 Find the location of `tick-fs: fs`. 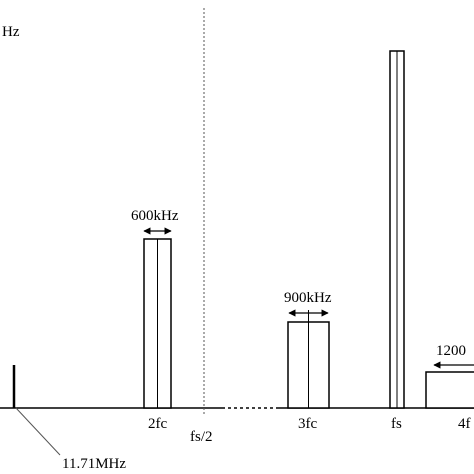

tick-fs: fs is located at coordinates (396, 424).